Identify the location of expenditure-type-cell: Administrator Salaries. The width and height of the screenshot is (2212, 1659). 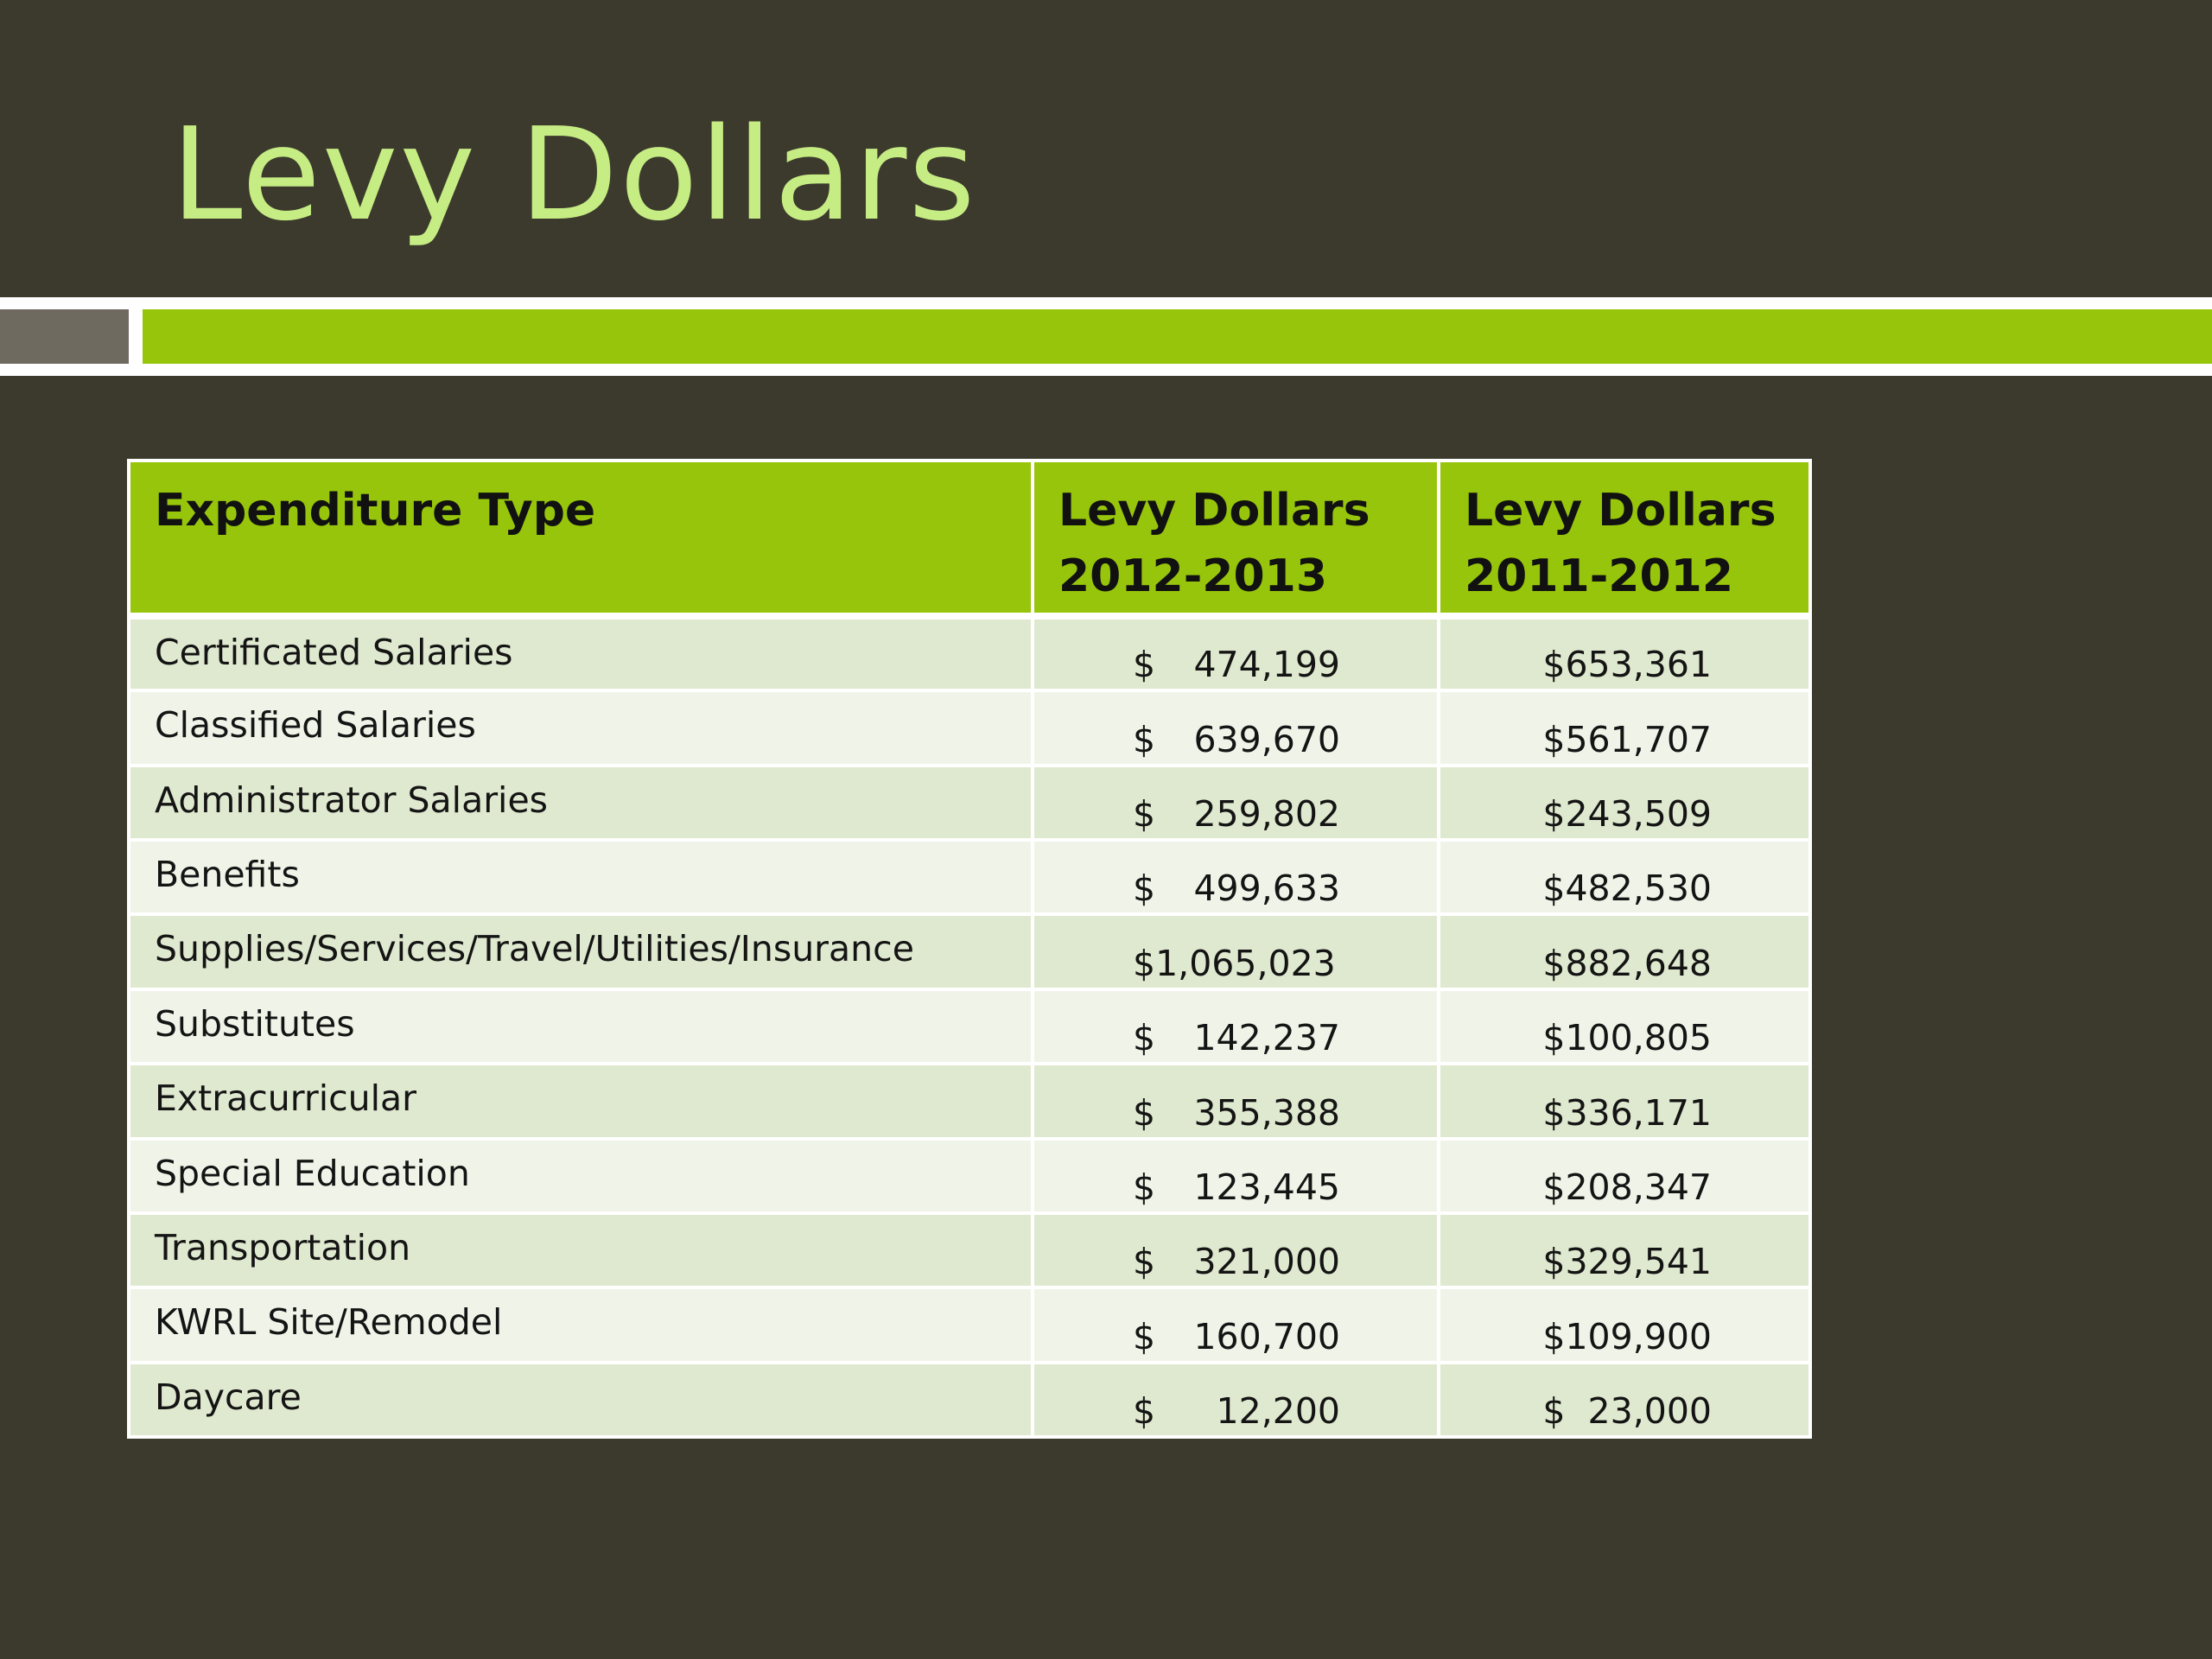
(580, 802).